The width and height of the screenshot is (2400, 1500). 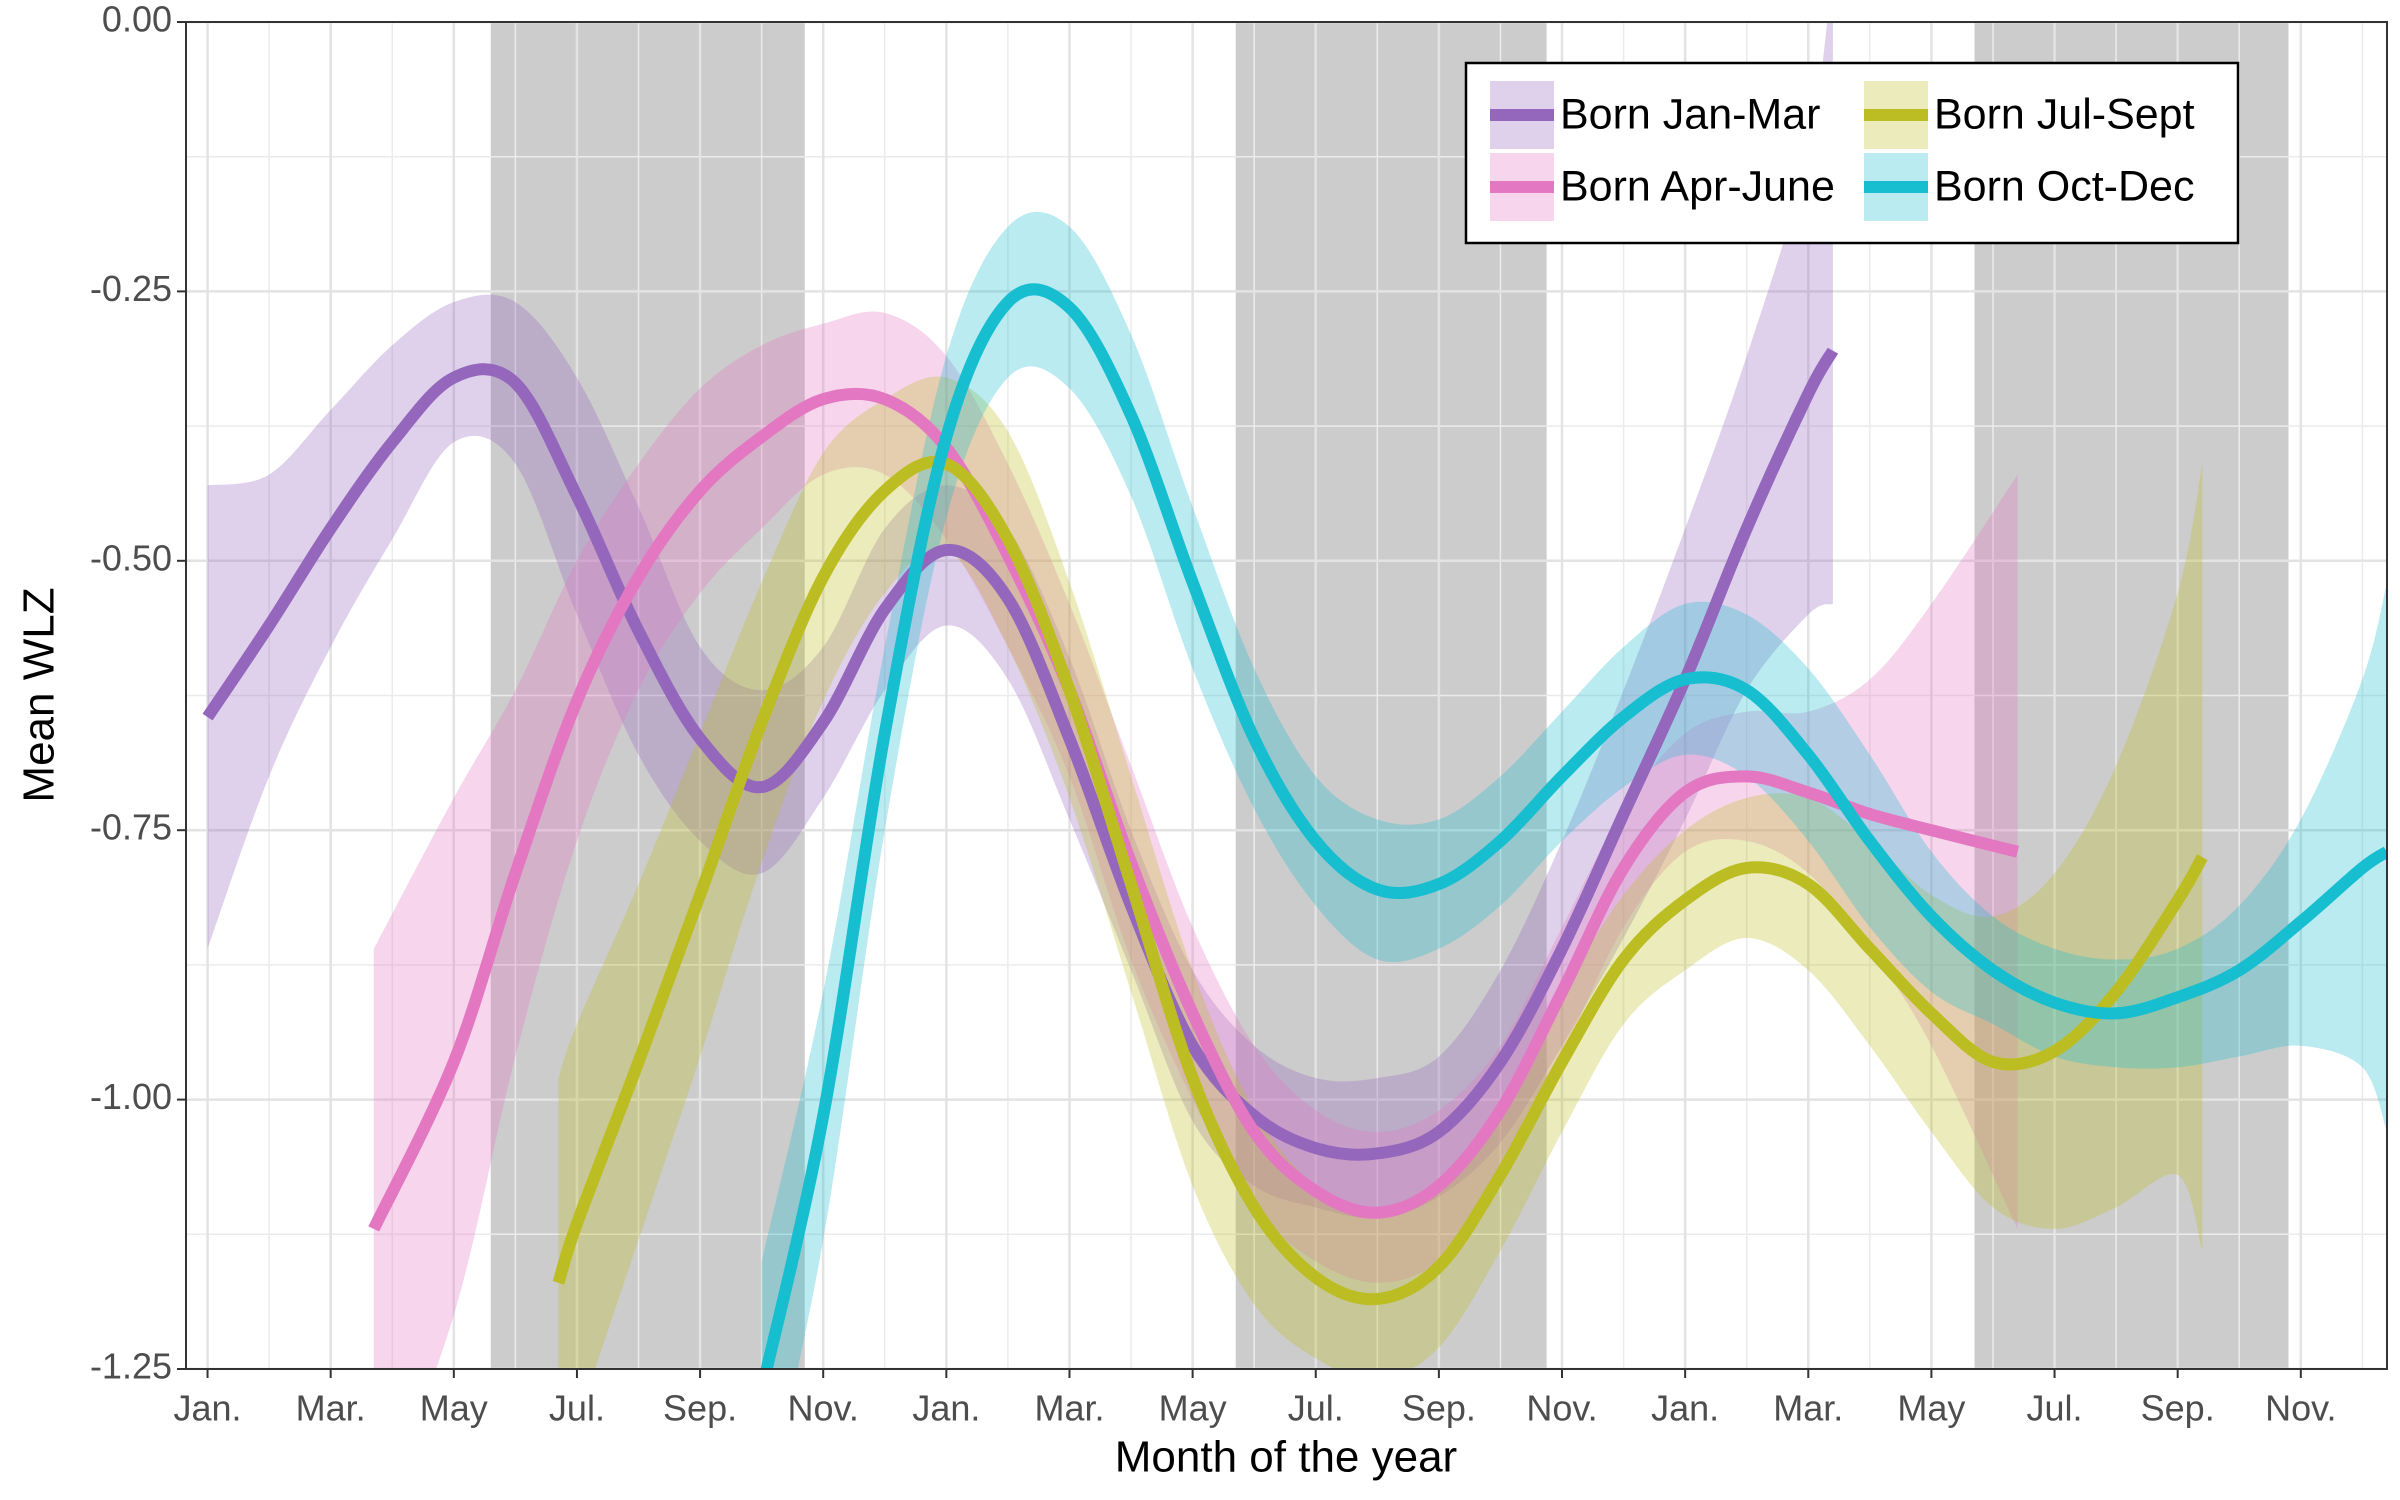 What do you see at coordinates (131, 1366) in the screenshot?
I see `y-tick-label: -1.25` at bounding box center [131, 1366].